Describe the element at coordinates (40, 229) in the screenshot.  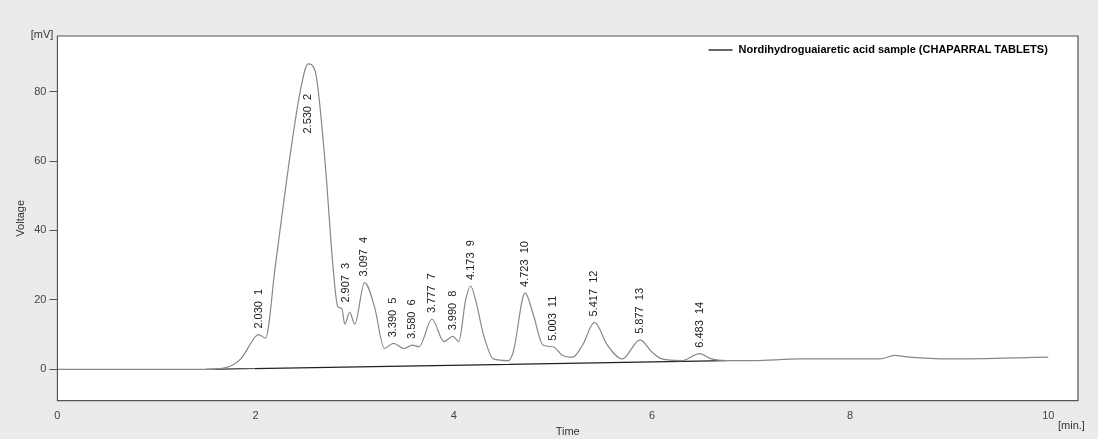
I see `y-tick-label: 40` at that location.